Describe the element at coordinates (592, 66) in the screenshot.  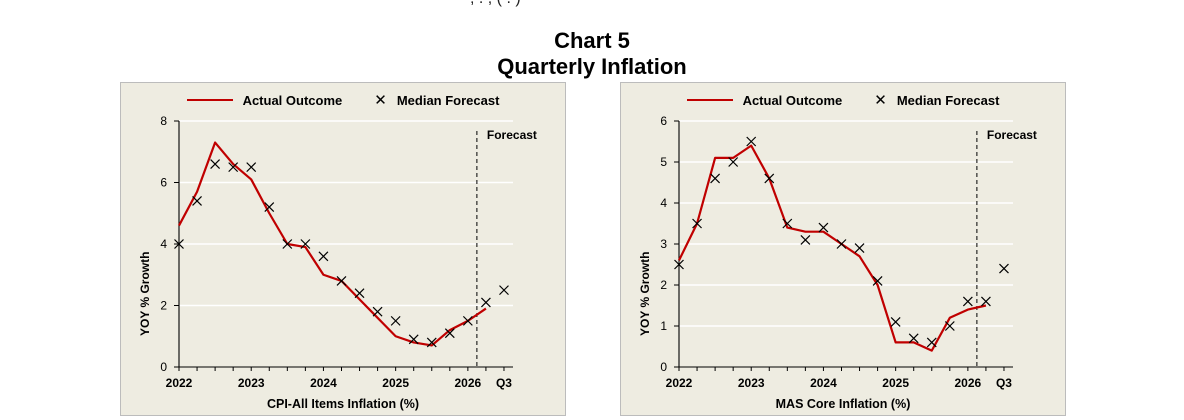
I see `chart-main-title: Quarterly Inflation` at that location.